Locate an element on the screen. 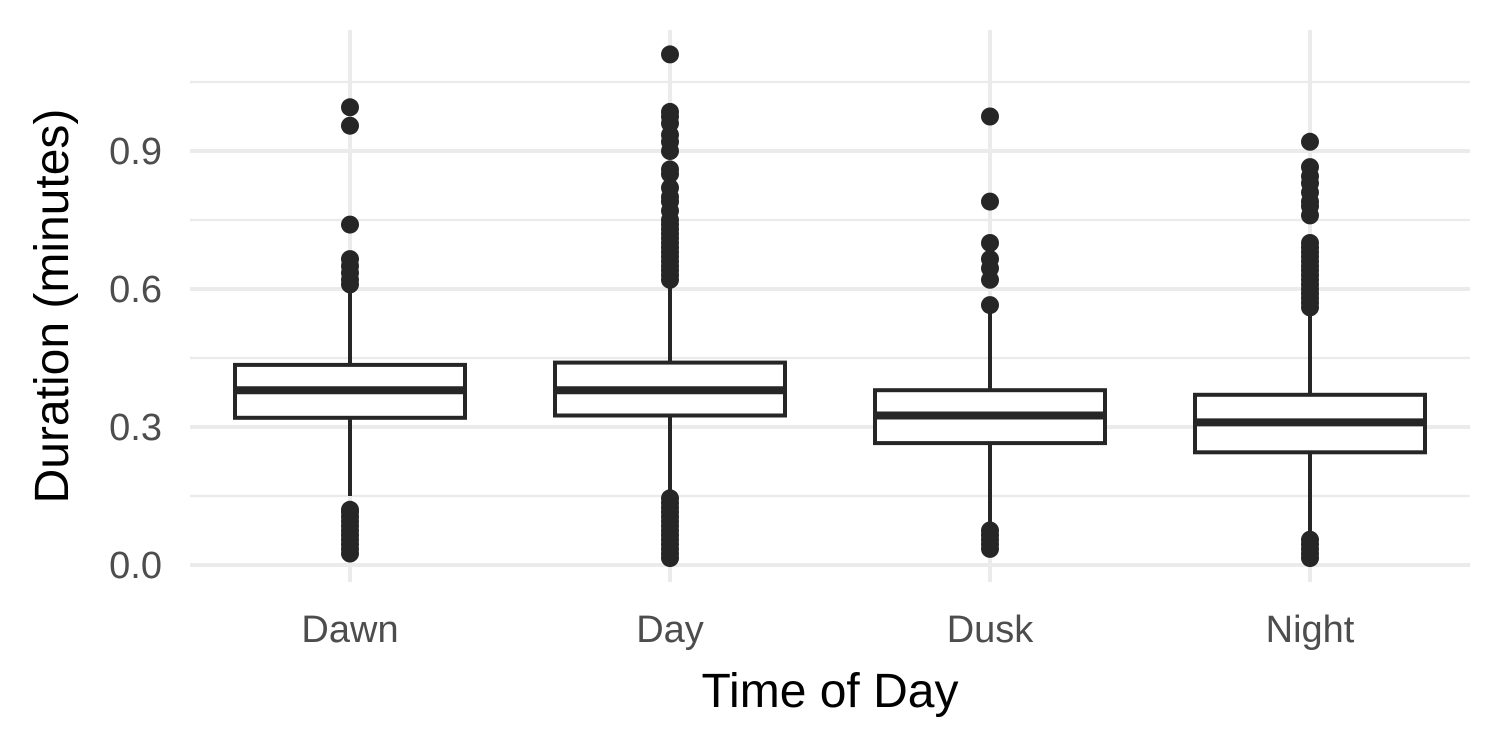 This screenshot has height=750, width=1500. y-tick-label: 0.9 is located at coordinates (135, 152).